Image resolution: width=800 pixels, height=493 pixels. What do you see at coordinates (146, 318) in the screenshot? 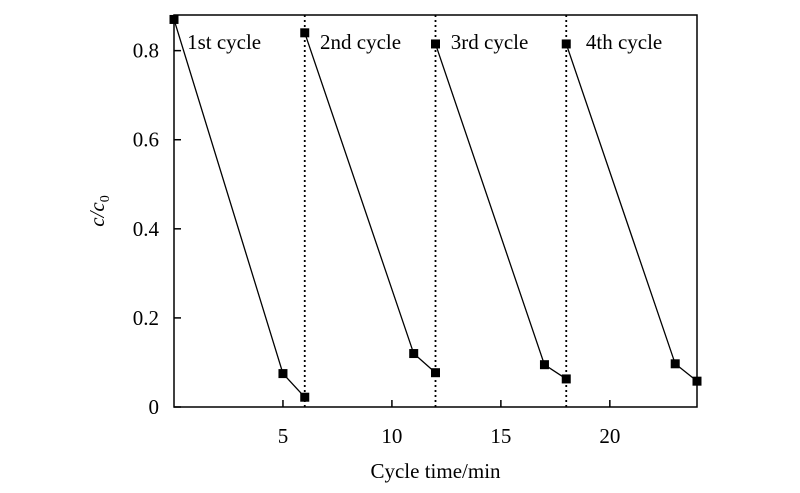
I see `y-tick-label: 0.2` at bounding box center [146, 318].